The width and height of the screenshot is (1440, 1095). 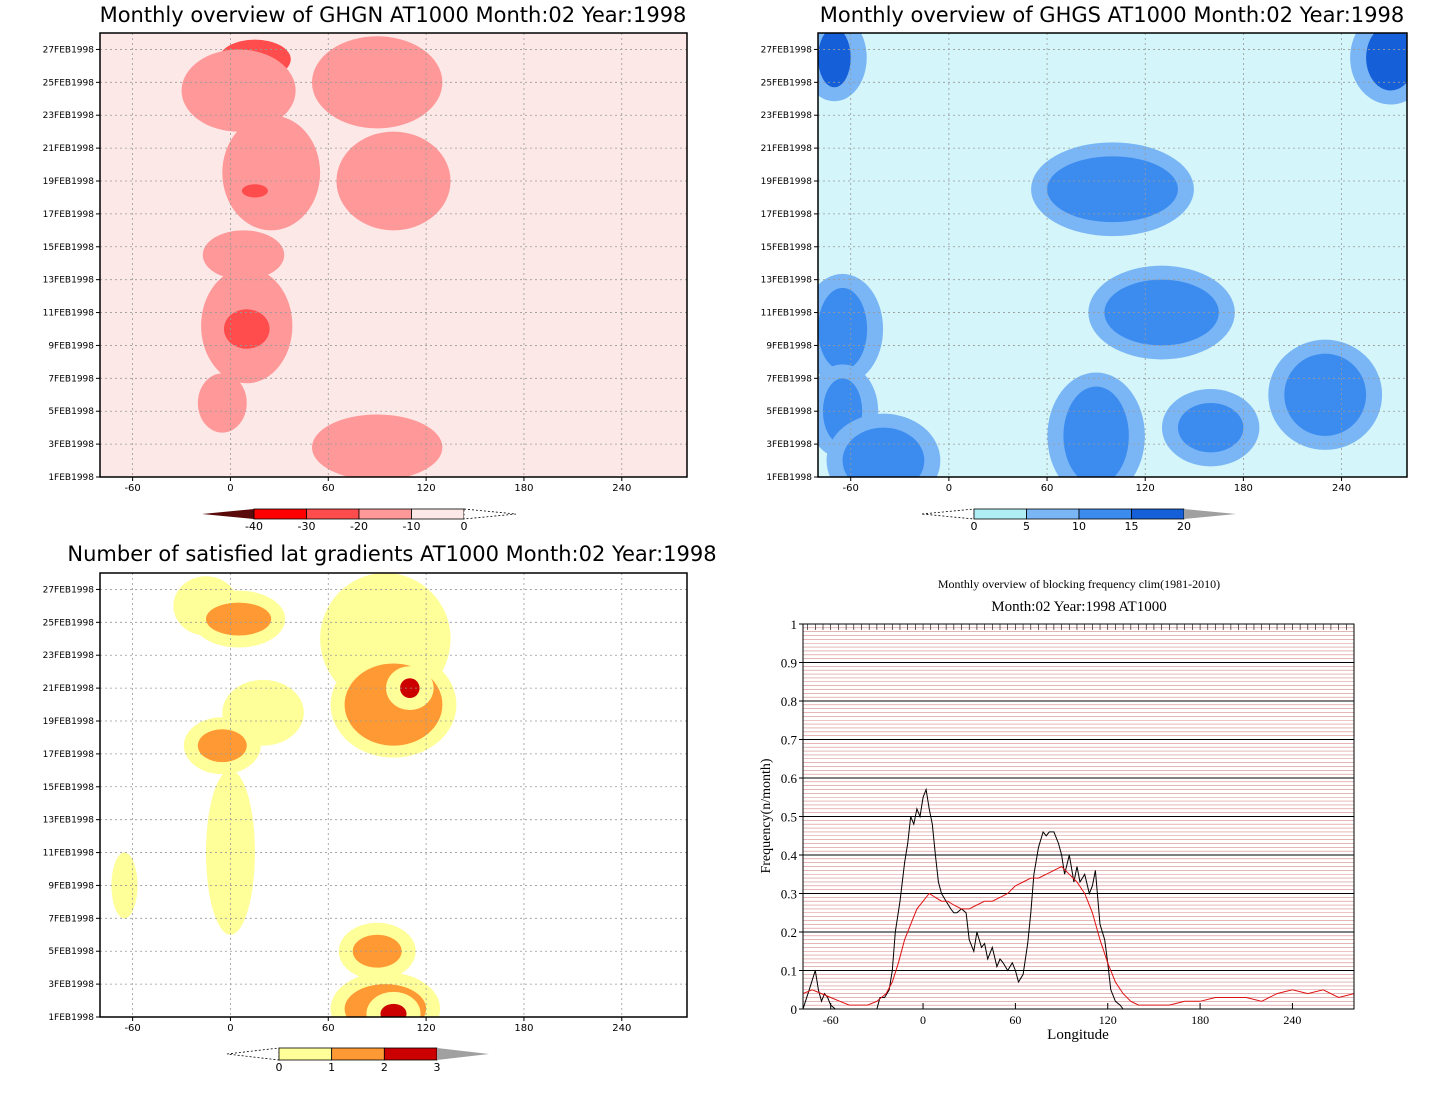 I want to click on freq-x-tick-label: 240, so click(x=1292, y=1020).